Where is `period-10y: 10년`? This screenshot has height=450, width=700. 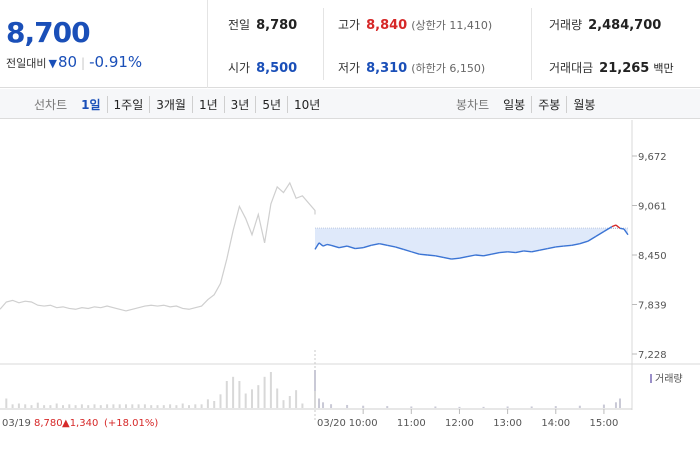
period-10y: 10년 is located at coordinates (306, 104).